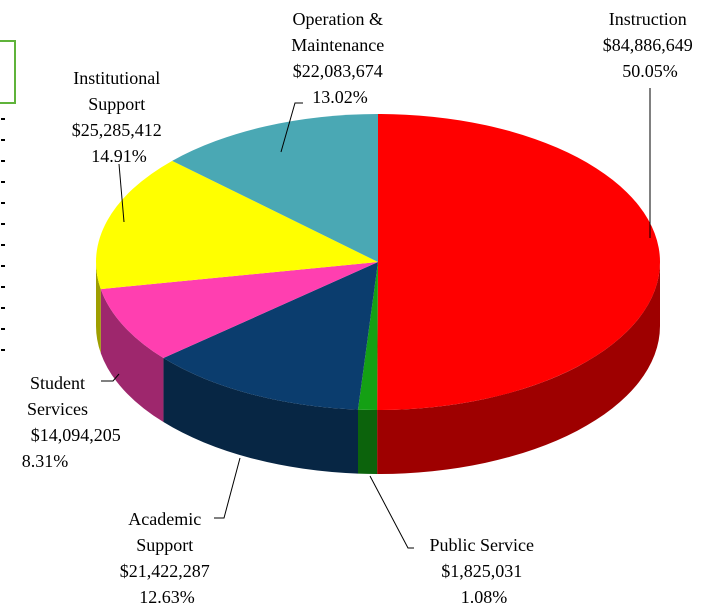 The width and height of the screenshot is (726, 607). I want to click on pie-slice-institutional_support, so click(236, 225).